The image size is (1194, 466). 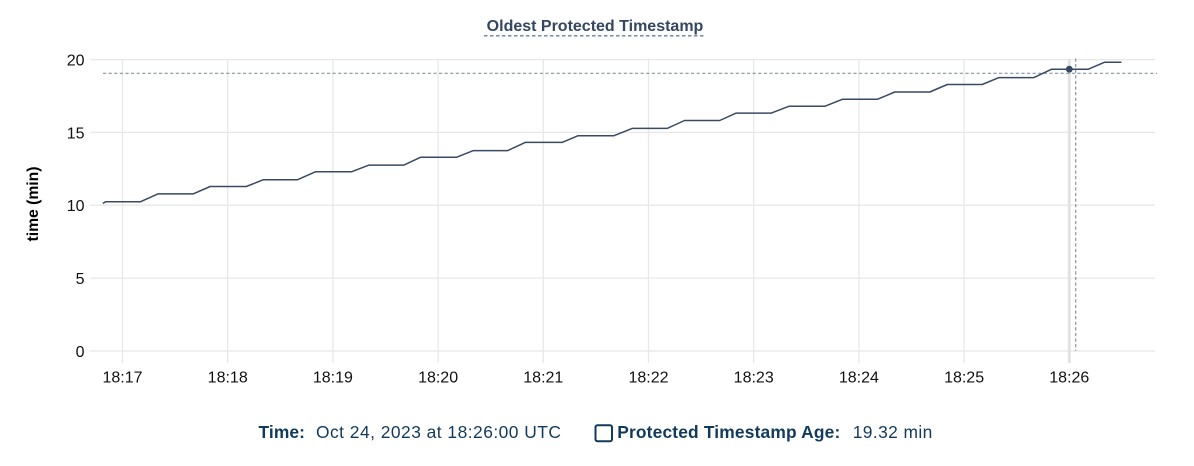 What do you see at coordinates (122, 377) in the screenshot?
I see `svg-text: 18:17` at bounding box center [122, 377].